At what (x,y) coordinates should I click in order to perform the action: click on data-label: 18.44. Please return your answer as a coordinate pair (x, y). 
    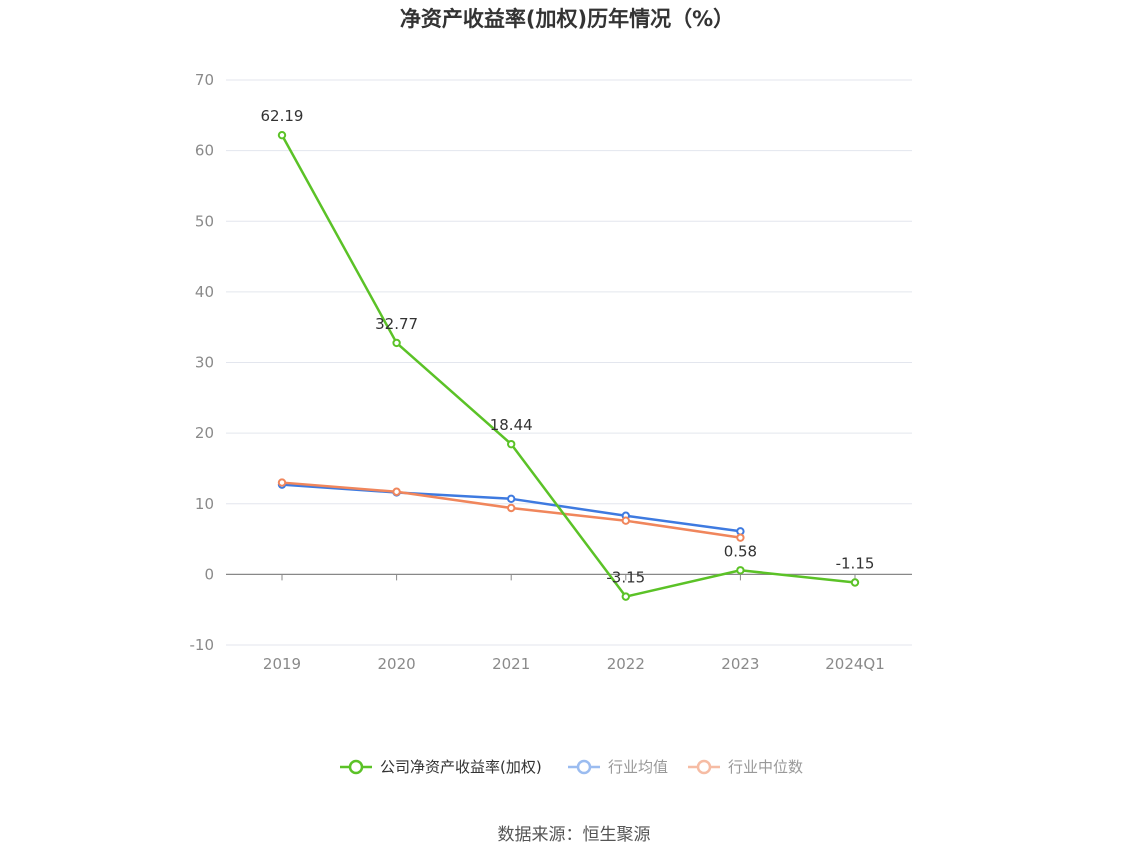
    Looking at the image, I should click on (511, 425).